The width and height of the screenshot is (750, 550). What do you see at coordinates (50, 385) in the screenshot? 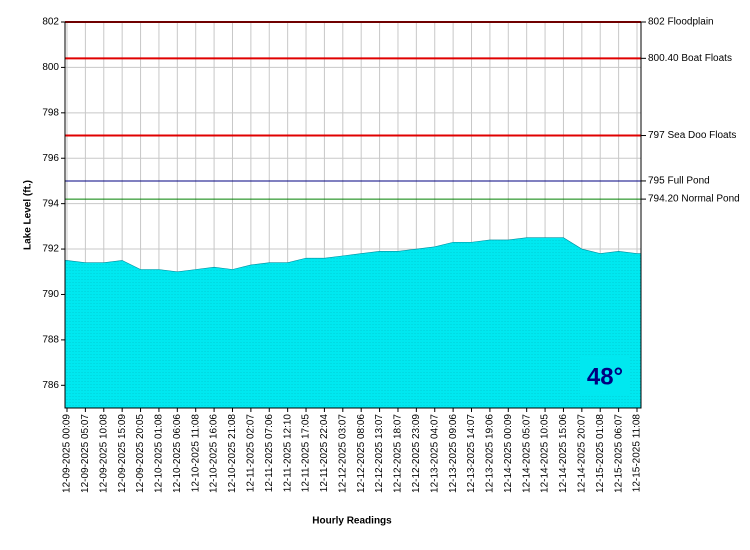
I see `y-tick-label: 786` at bounding box center [50, 385].